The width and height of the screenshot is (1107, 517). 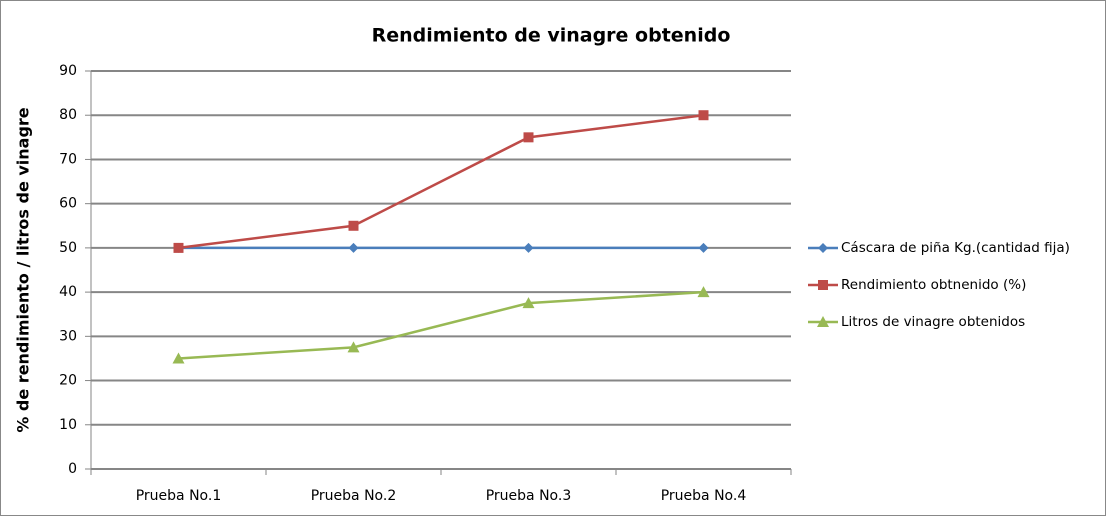 I want to click on y-tick-label: 0, so click(x=72, y=469).